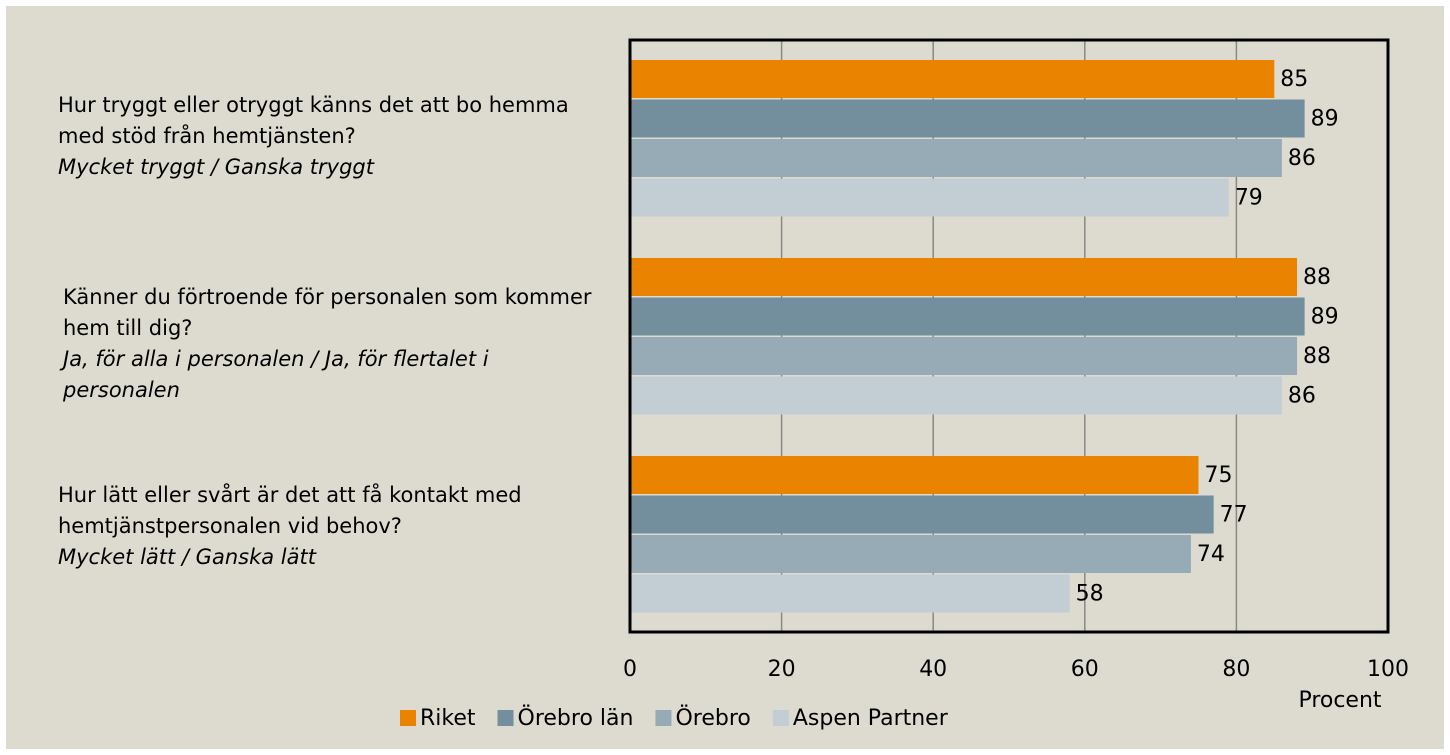  I want to click on value-label: 79, so click(1249, 198).